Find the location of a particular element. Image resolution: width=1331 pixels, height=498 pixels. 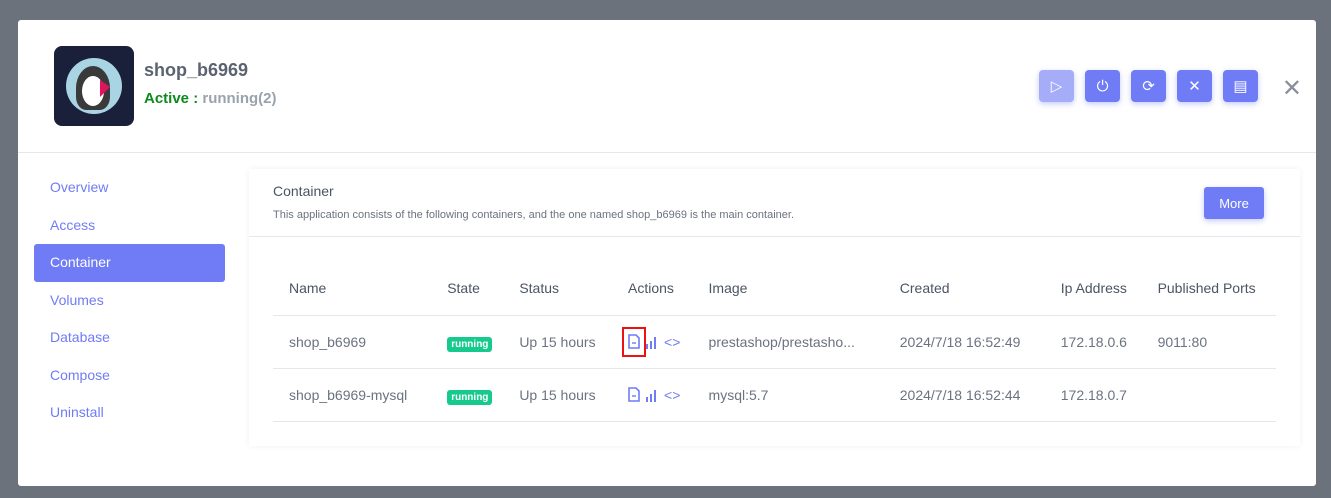

app-status: Active : running(2) is located at coordinates (210, 98).